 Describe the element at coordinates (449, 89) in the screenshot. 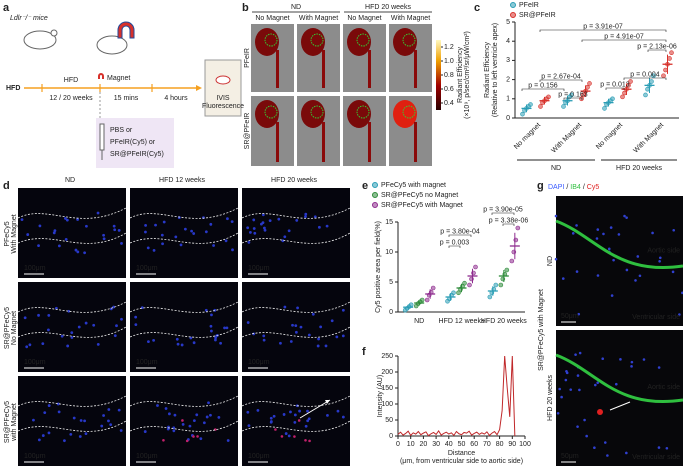

I see `colorbar-tick-label: 0.6` at that location.